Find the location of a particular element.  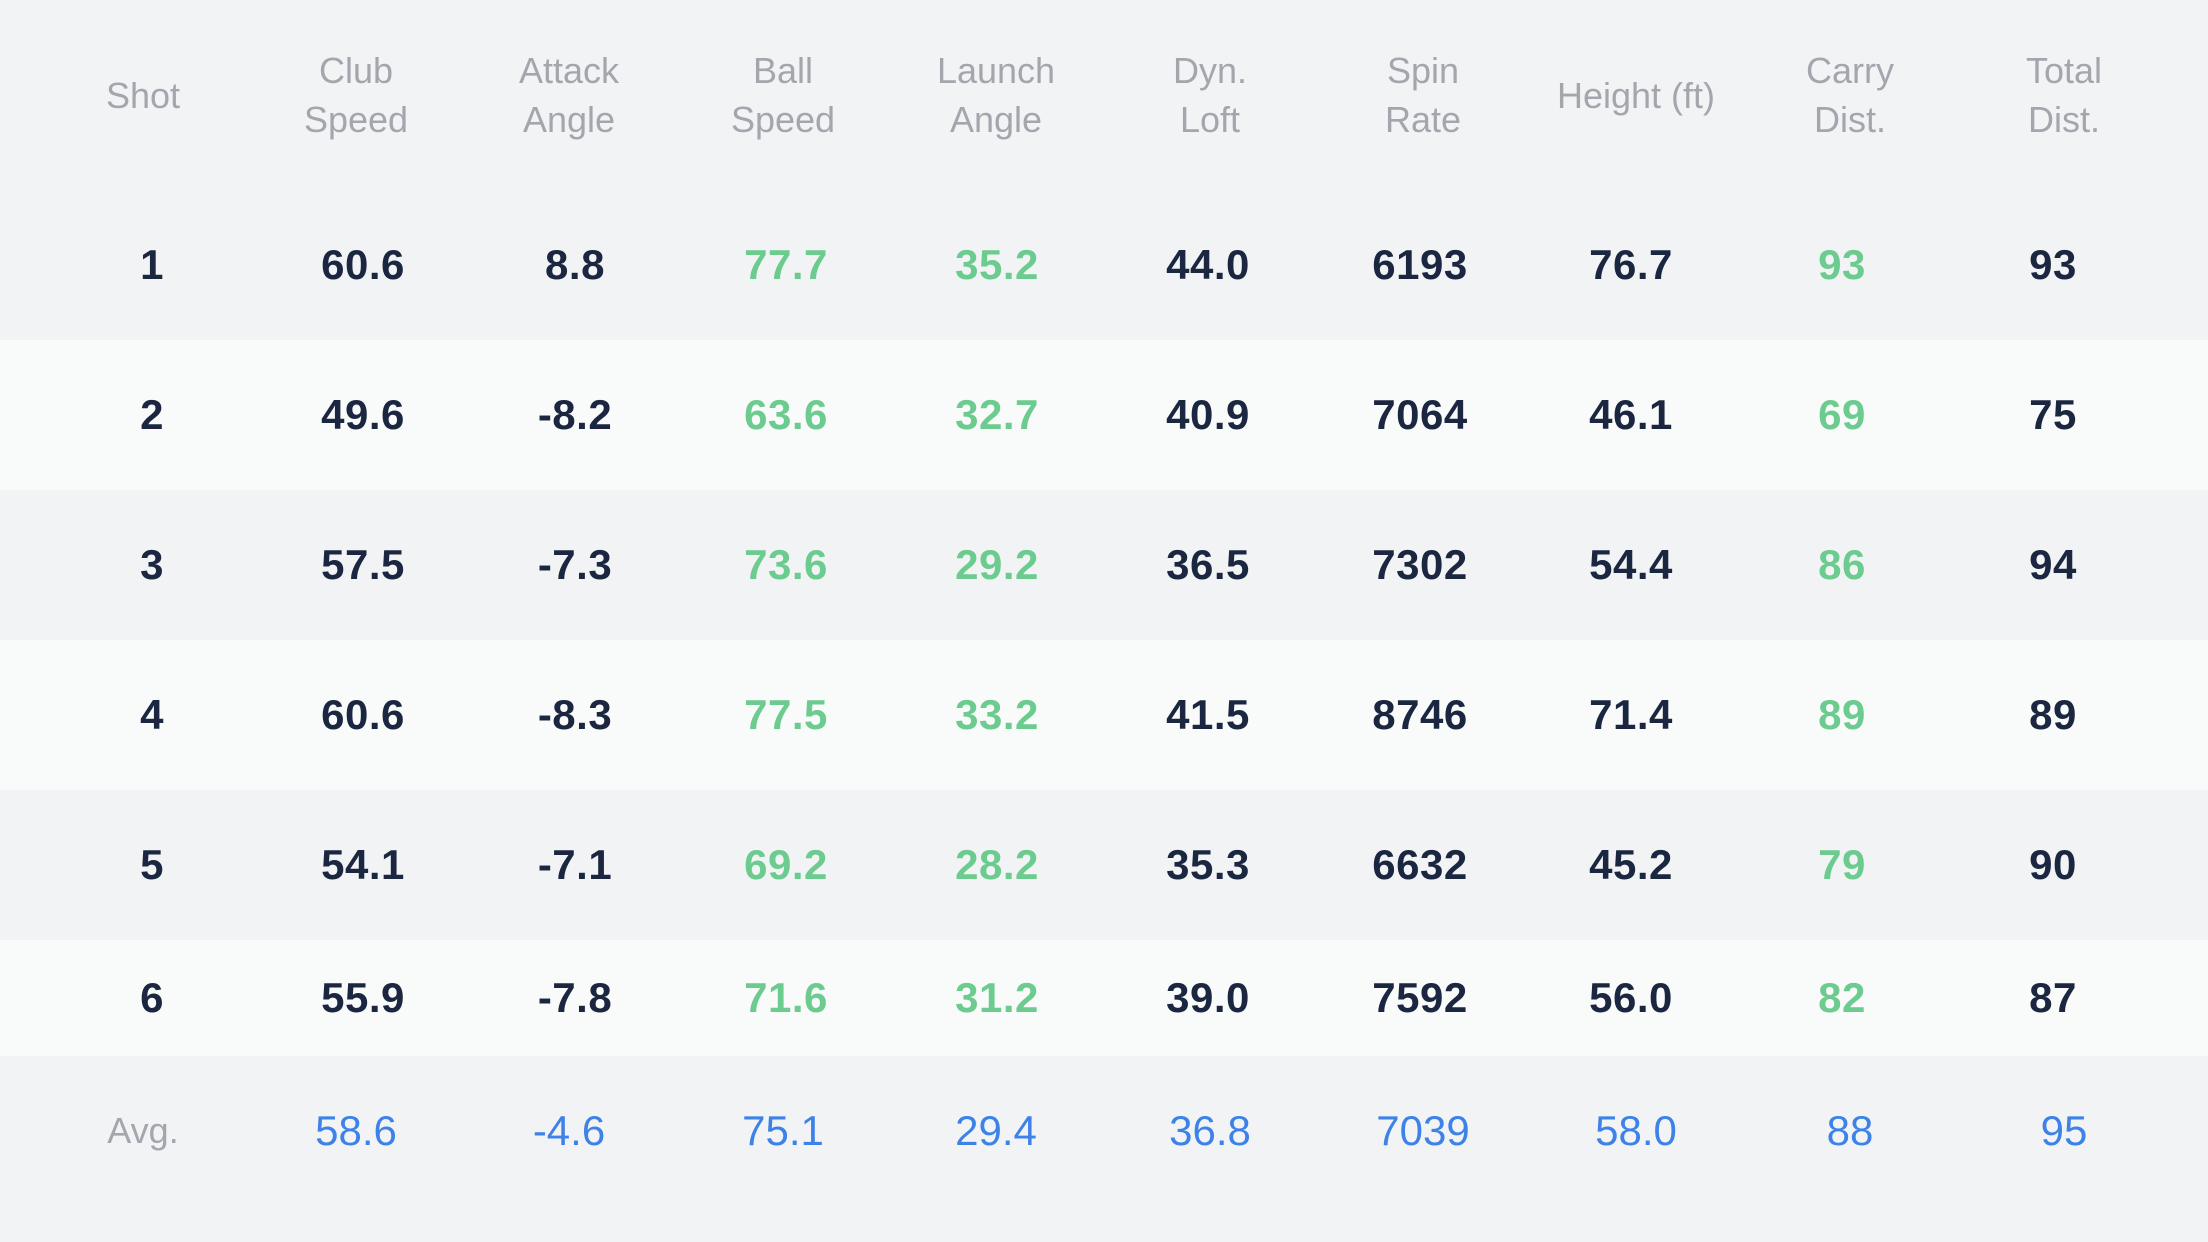

cell-shot: 6 is located at coordinates (152, 997).